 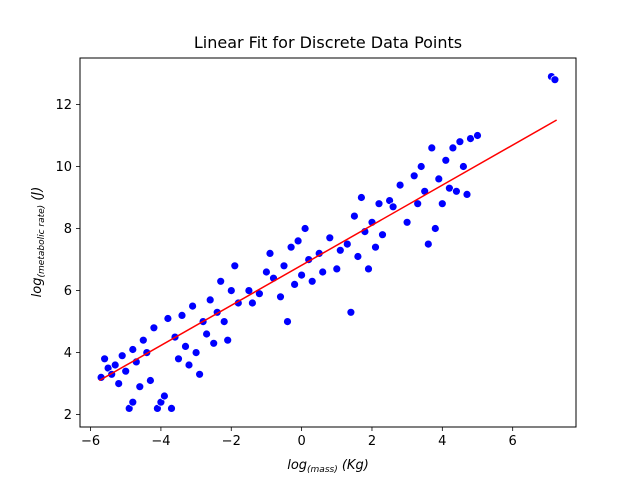 What do you see at coordinates (68, 353) in the screenshot?
I see `y-tick-label: 4` at bounding box center [68, 353].